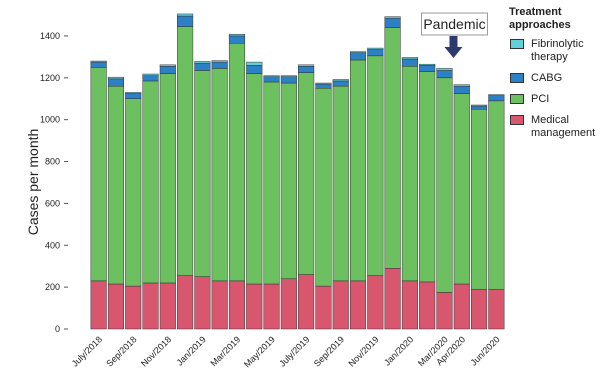 Image resolution: width=598 pixels, height=378 pixels. Describe the element at coordinates (547, 78) in the screenshot. I see `legend-label: CABG` at that location.